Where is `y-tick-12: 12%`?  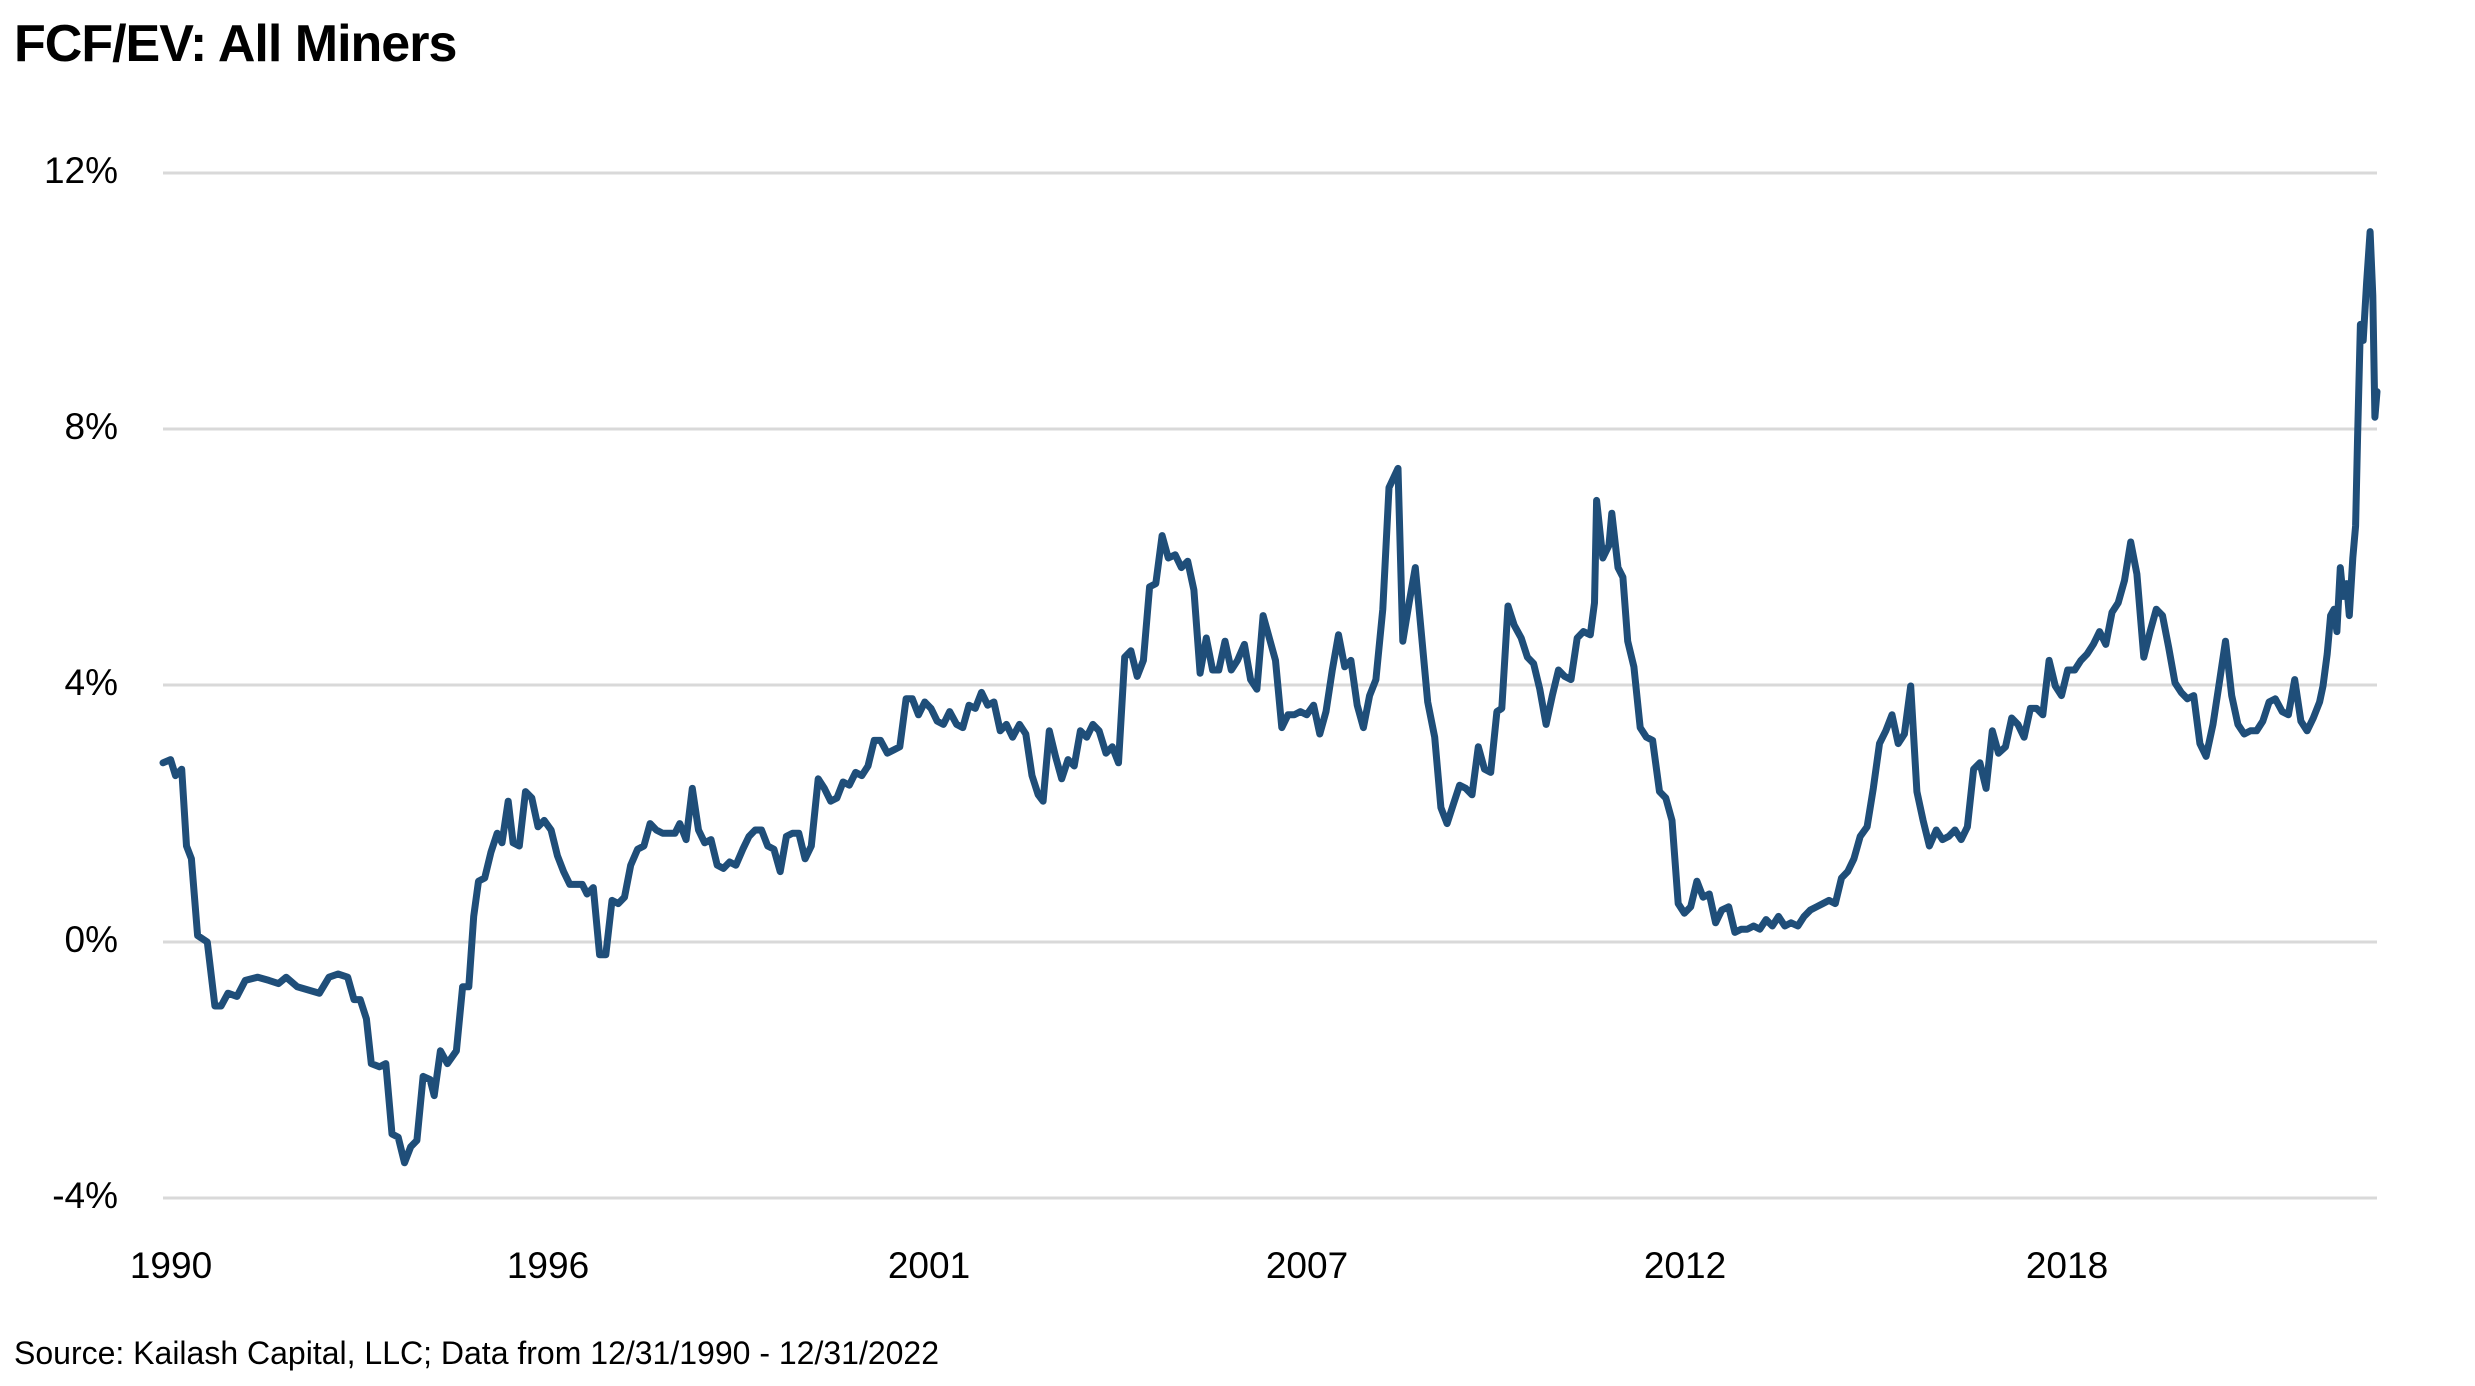
y-tick-12: 12% is located at coordinates (80, 170).